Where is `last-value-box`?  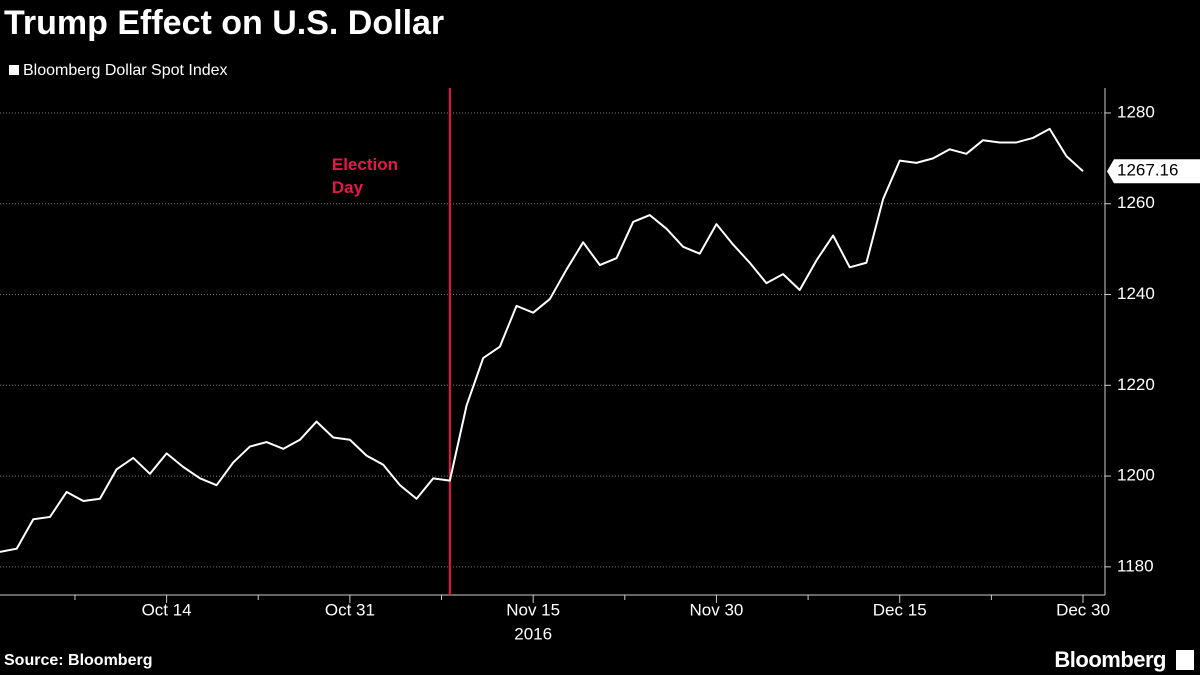
last-value-box is located at coordinates (1153, 171).